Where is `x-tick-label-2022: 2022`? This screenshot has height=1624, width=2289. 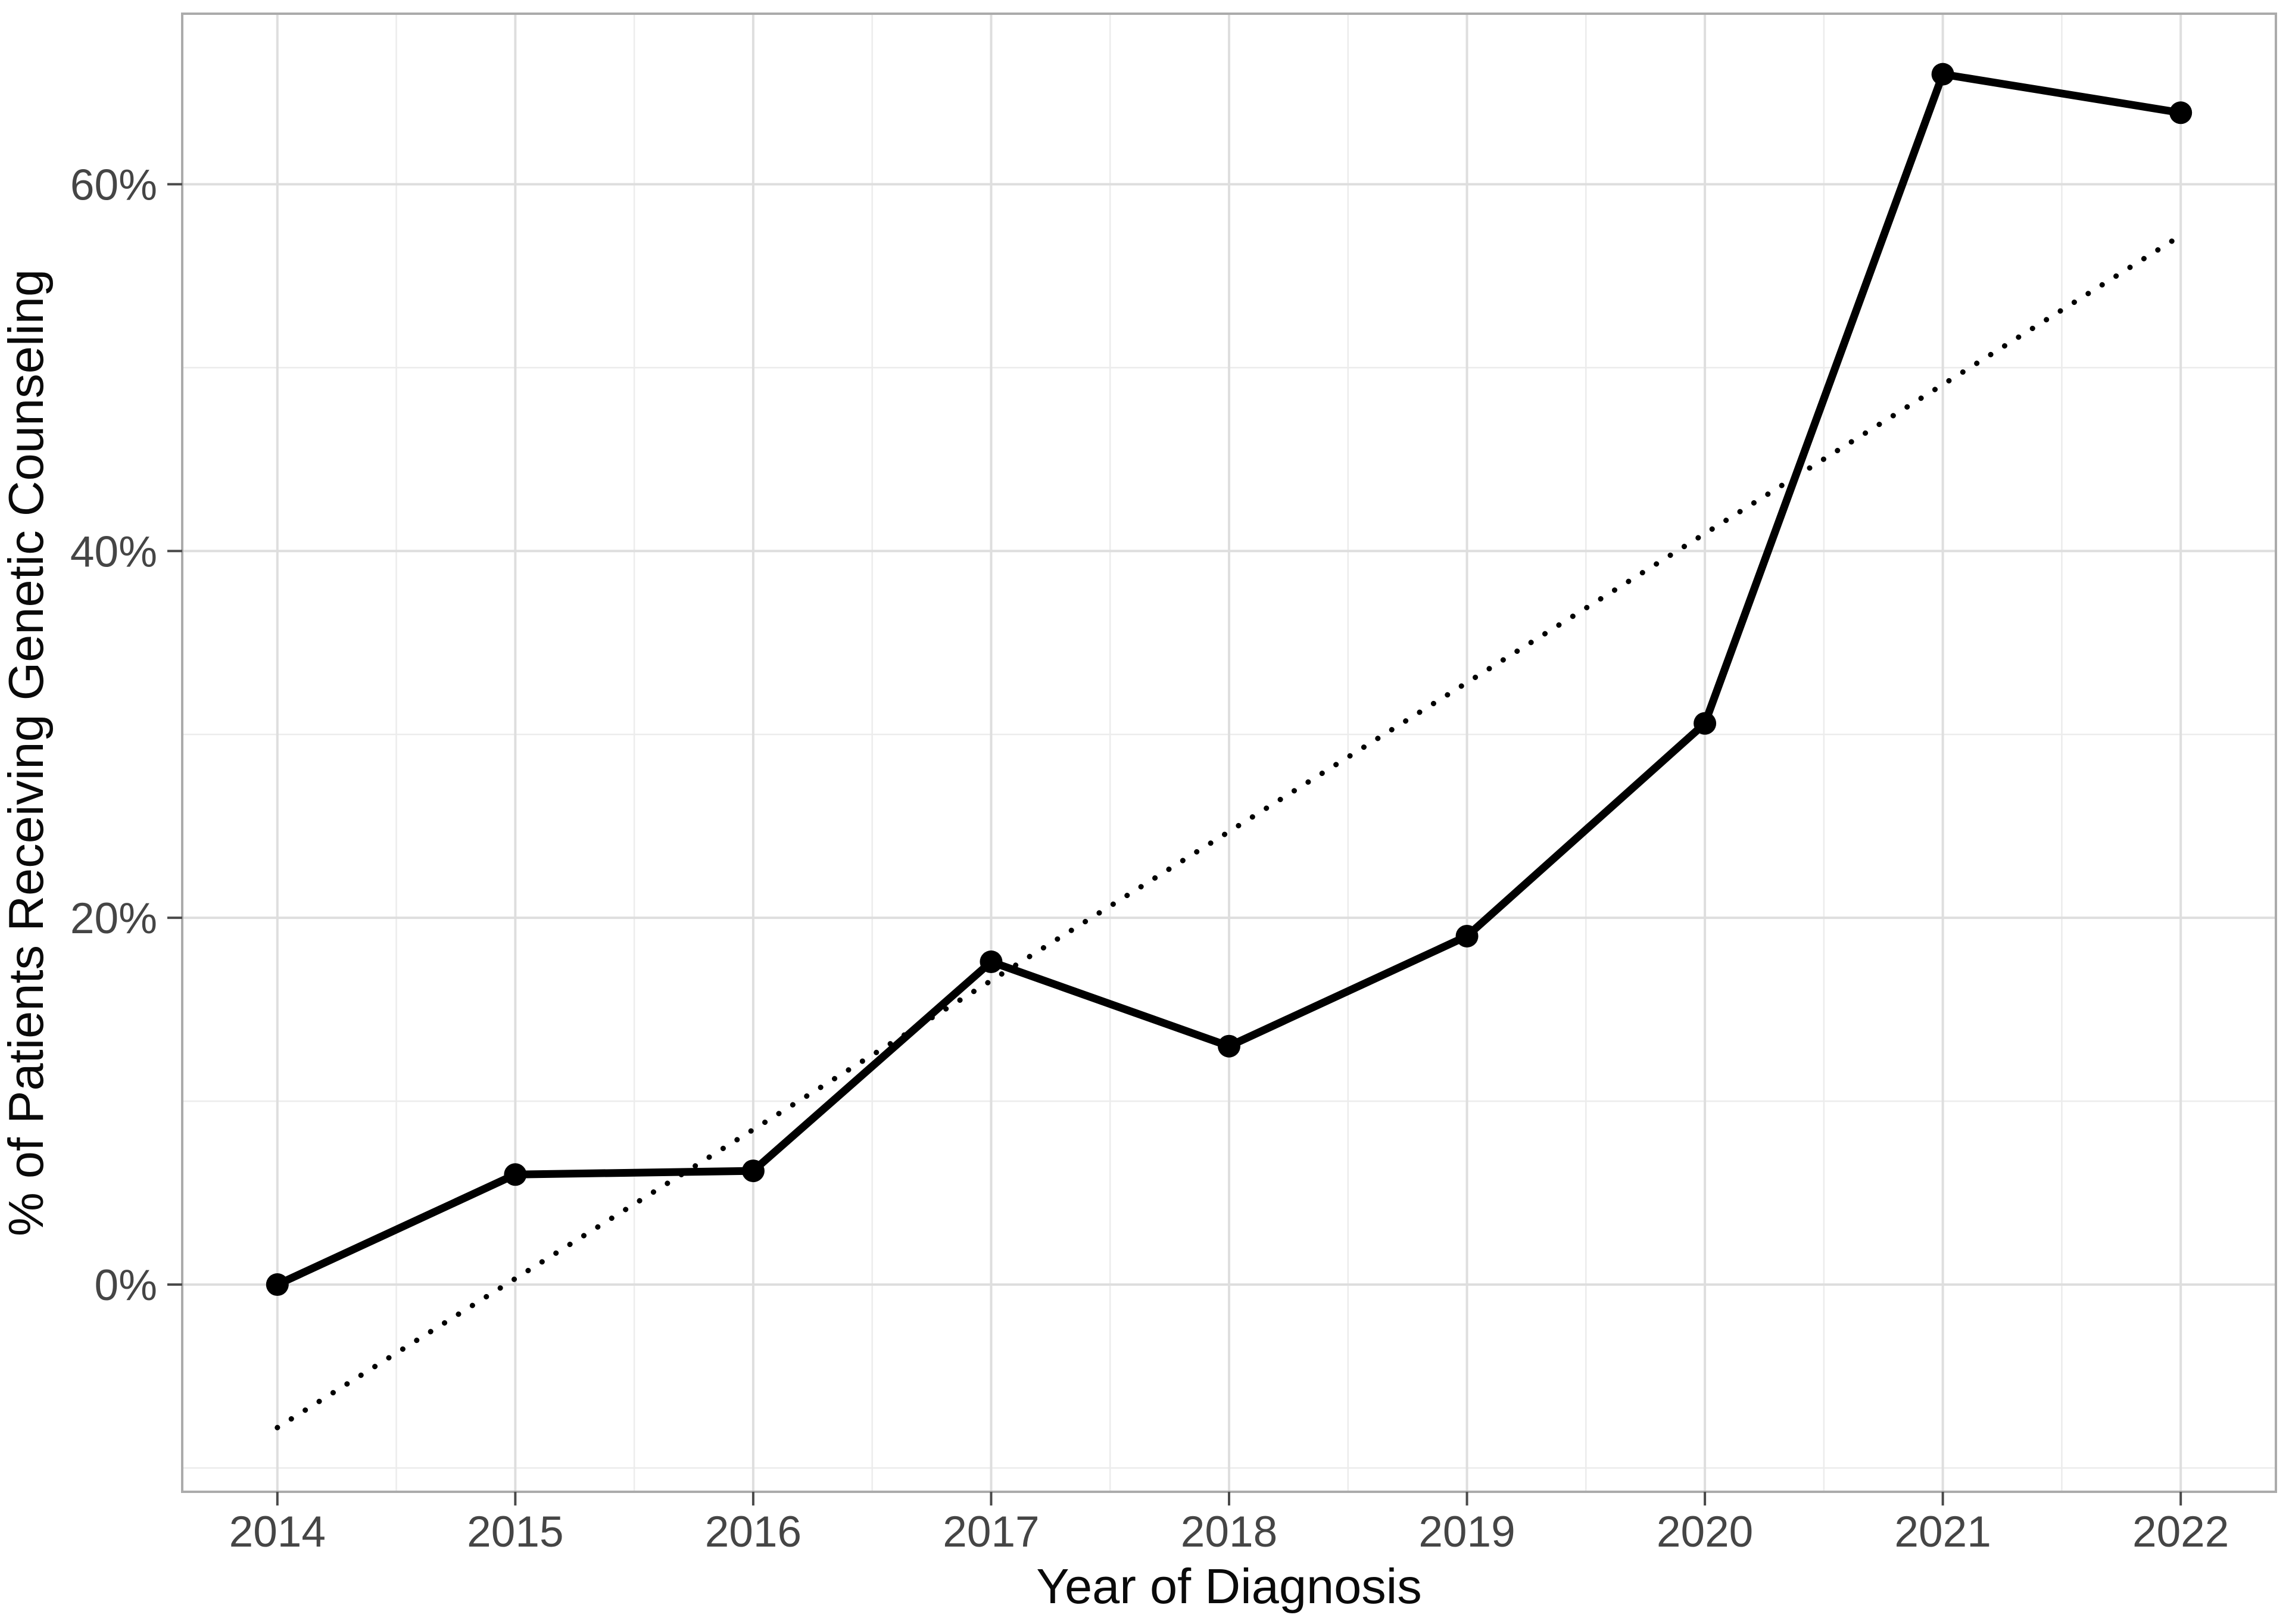
x-tick-label-2022: 2022 is located at coordinates (2180, 1532).